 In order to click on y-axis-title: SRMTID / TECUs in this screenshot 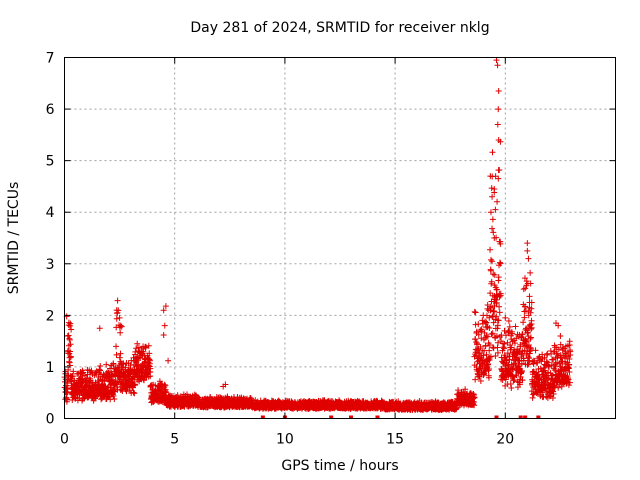, I will do `click(14, 238)`.